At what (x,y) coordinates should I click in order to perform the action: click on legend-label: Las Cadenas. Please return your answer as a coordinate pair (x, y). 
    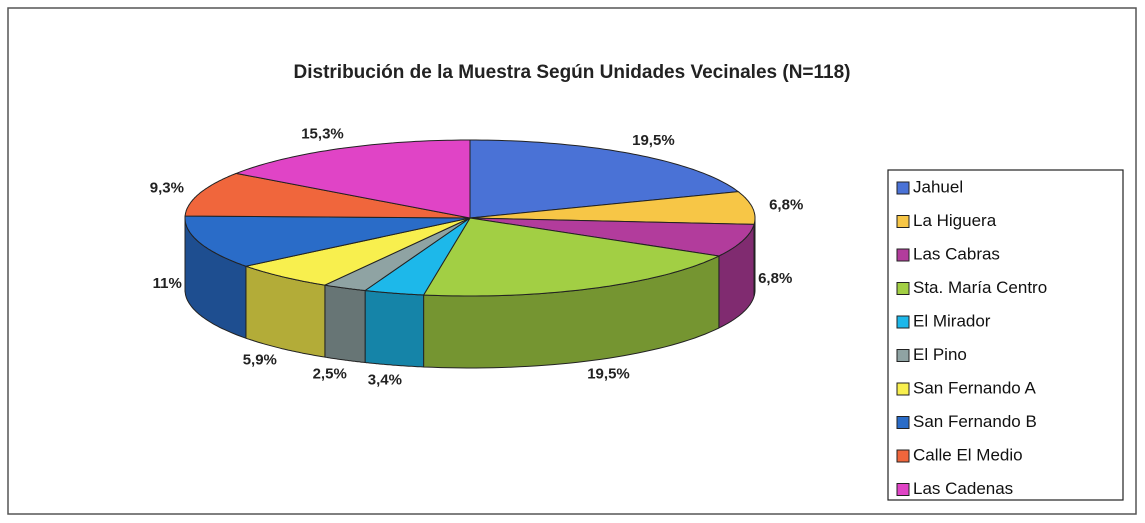
    Looking at the image, I should click on (963, 488).